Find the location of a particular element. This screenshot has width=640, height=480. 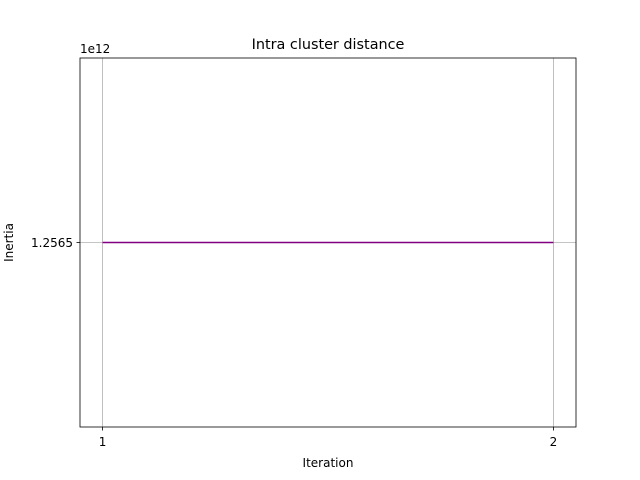

y-axis-label: Inertia is located at coordinates (9, 242).